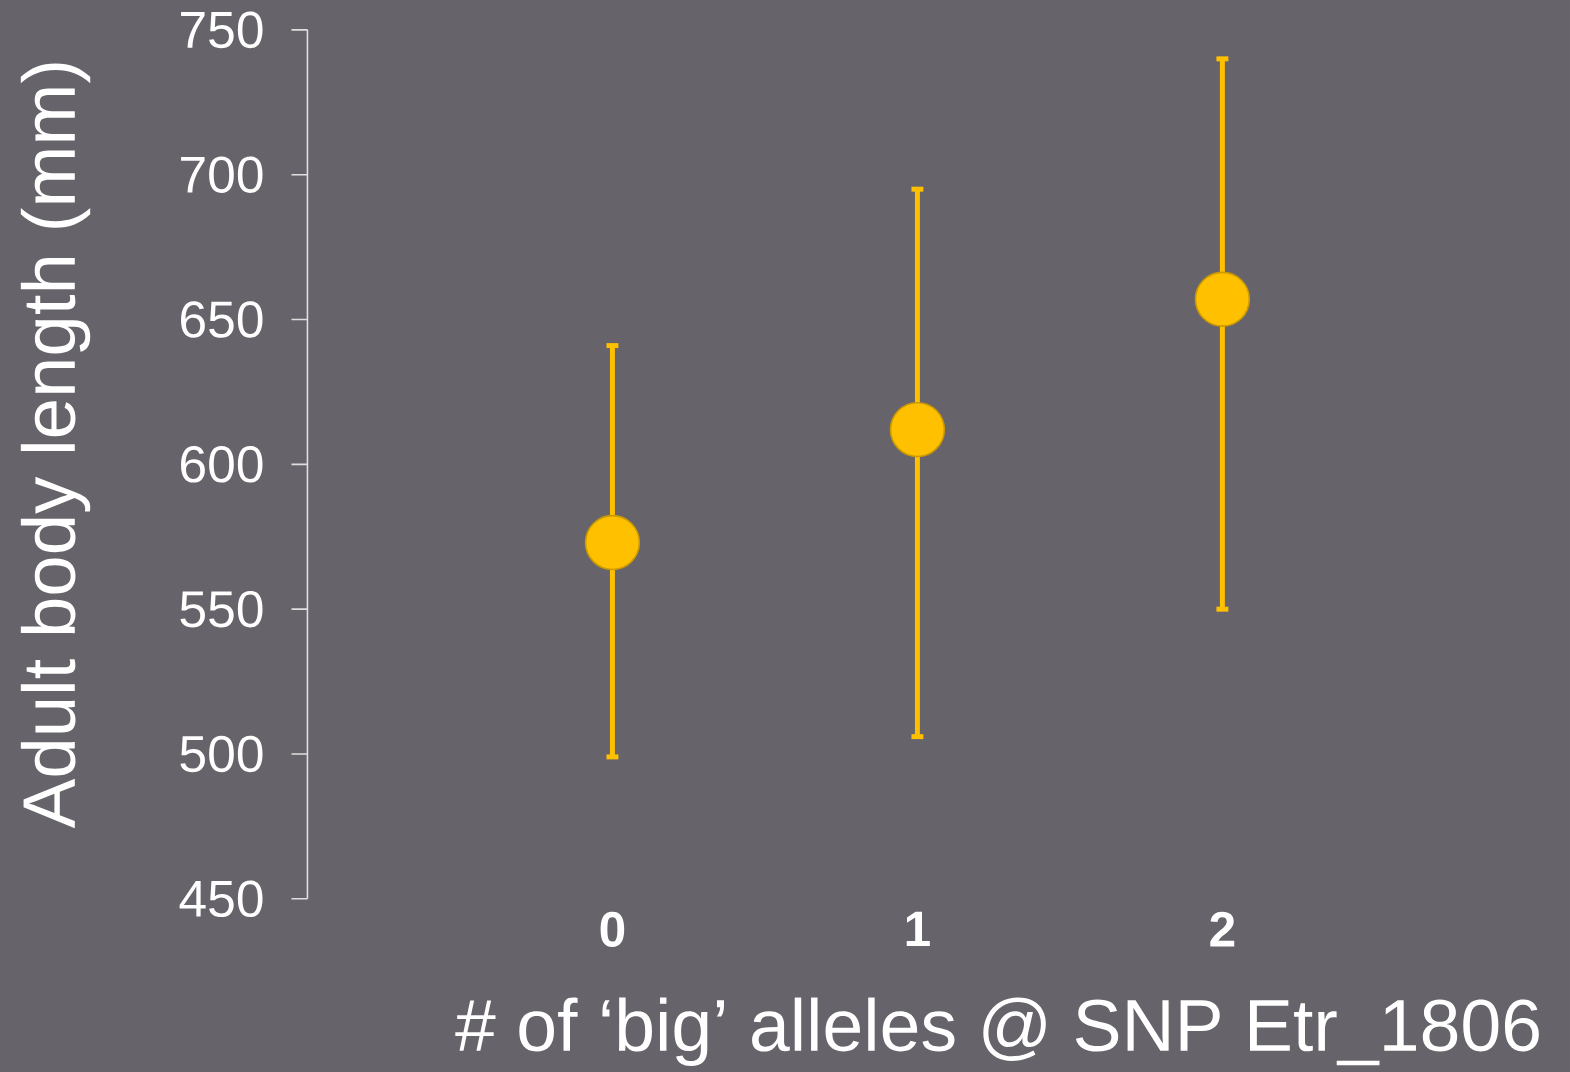  Describe the element at coordinates (918, 928) in the screenshot. I see `x-tick-label: 1` at that location.